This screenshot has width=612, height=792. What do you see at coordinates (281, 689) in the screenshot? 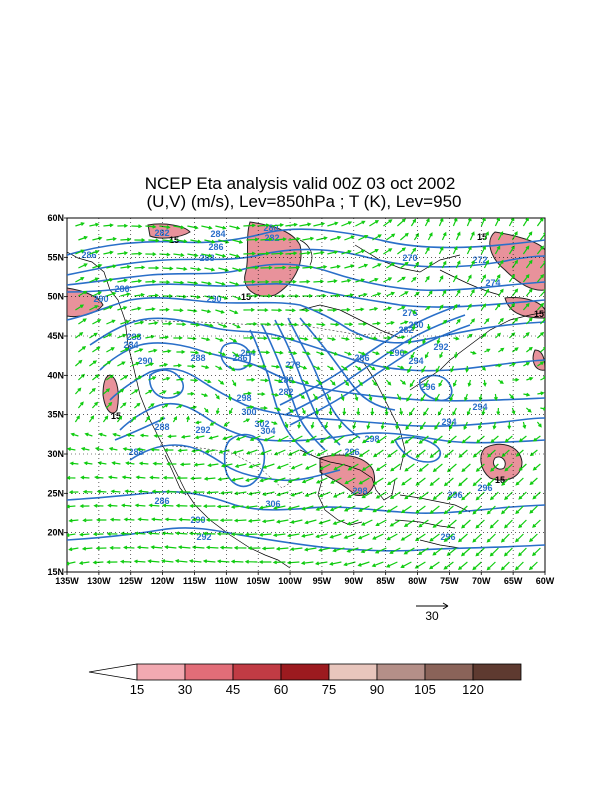
I see `colorbar-label: 60` at bounding box center [281, 689].